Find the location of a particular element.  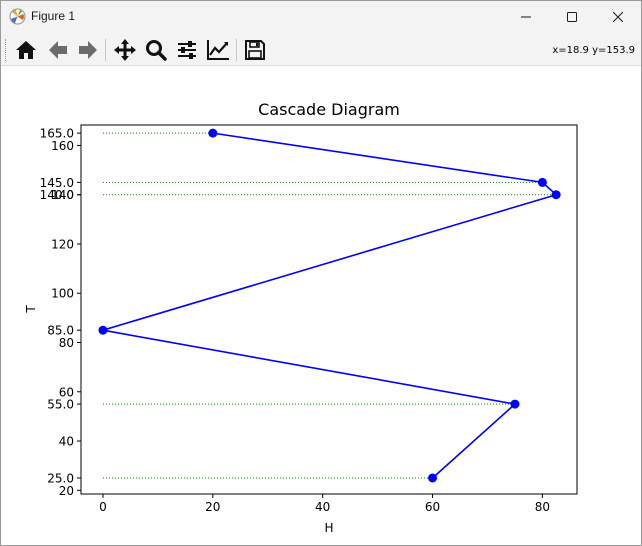

x-tick-label: 40 is located at coordinates (322, 507).